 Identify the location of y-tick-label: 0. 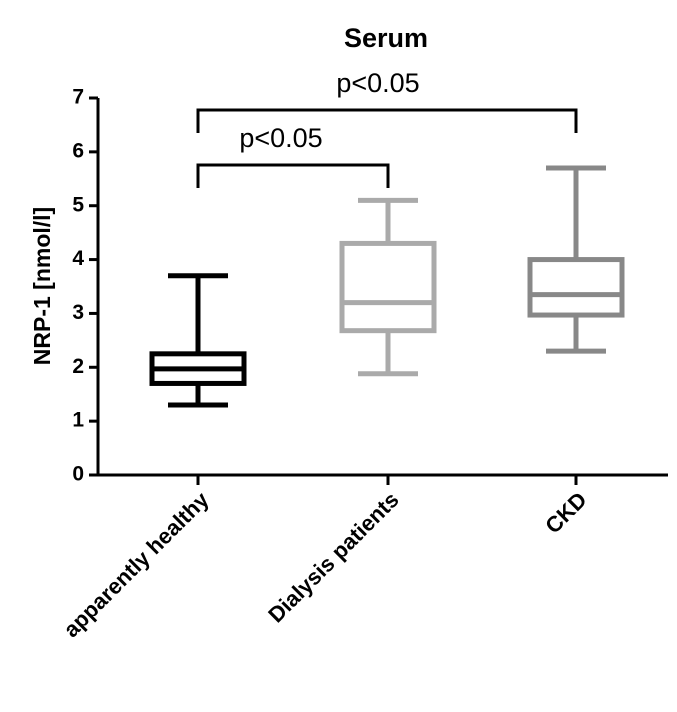
(78, 474).